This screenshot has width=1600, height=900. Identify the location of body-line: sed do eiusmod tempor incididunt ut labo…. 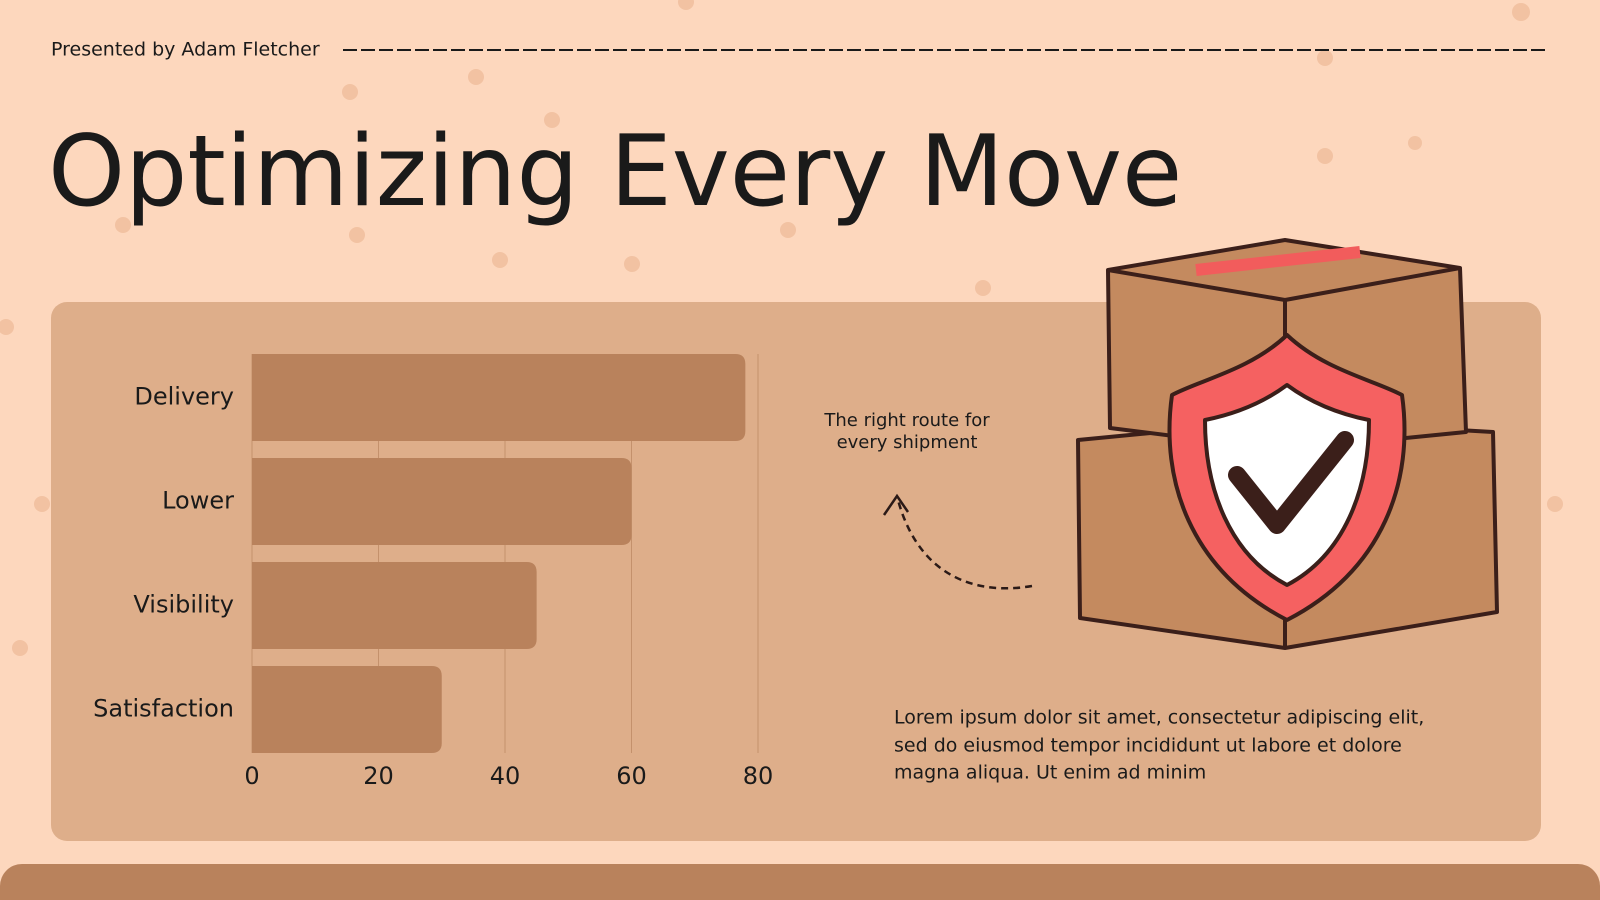
(1148, 746).